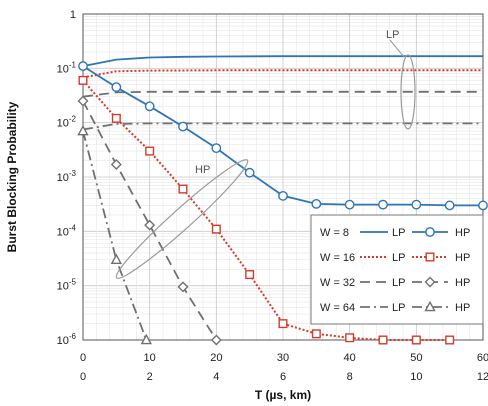 This screenshot has width=488, height=406. What do you see at coordinates (216, 377) in the screenshot?
I see `x-tick-label-lower: 4` at bounding box center [216, 377].